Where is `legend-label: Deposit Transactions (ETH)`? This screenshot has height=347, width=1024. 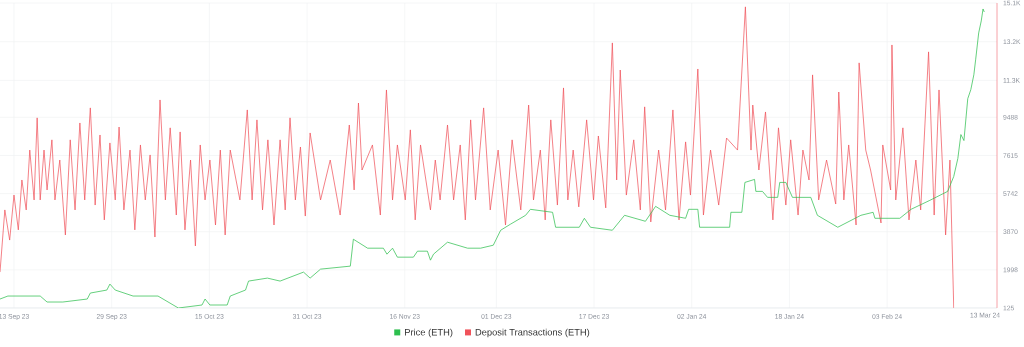
legend-label: Deposit Transactions (ETH) is located at coordinates (532, 333).